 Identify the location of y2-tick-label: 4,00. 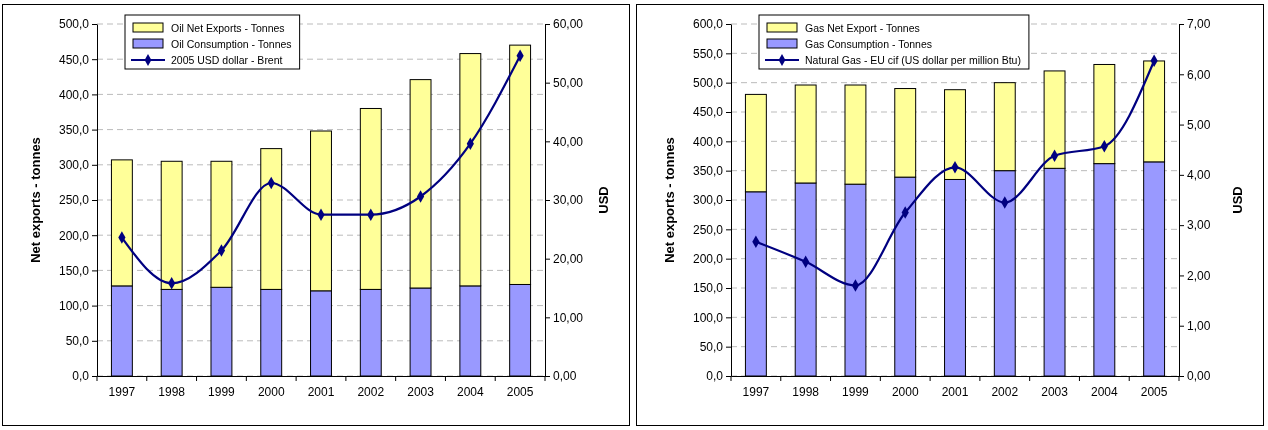
(1199, 175).